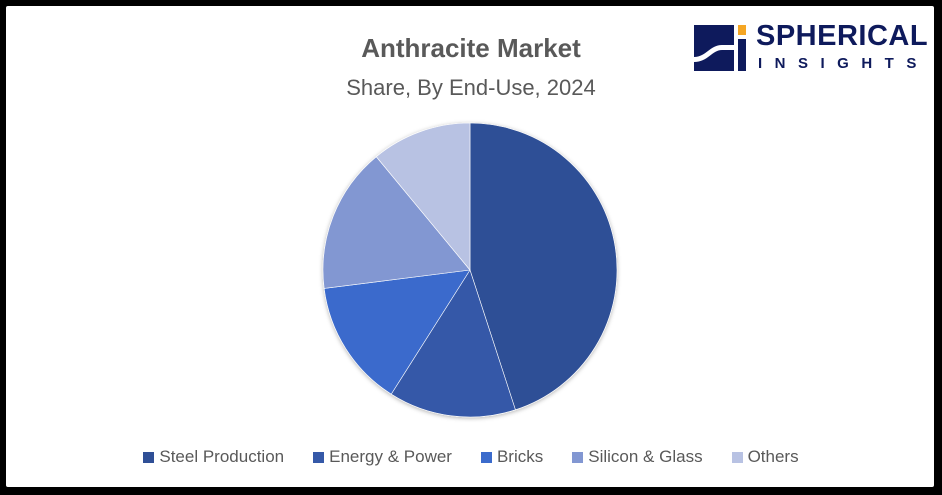 The width and height of the screenshot is (942, 495). What do you see at coordinates (520, 456) in the screenshot?
I see `legend-label: Bricks` at bounding box center [520, 456].